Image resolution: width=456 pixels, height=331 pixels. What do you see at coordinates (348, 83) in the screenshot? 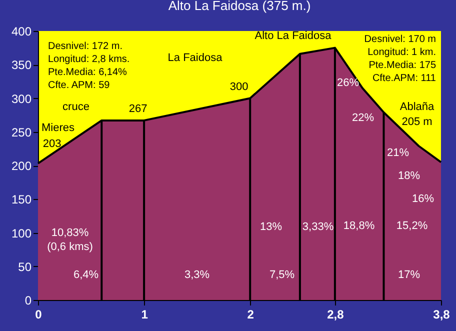
I see `annotation: 26%` at bounding box center [348, 83].